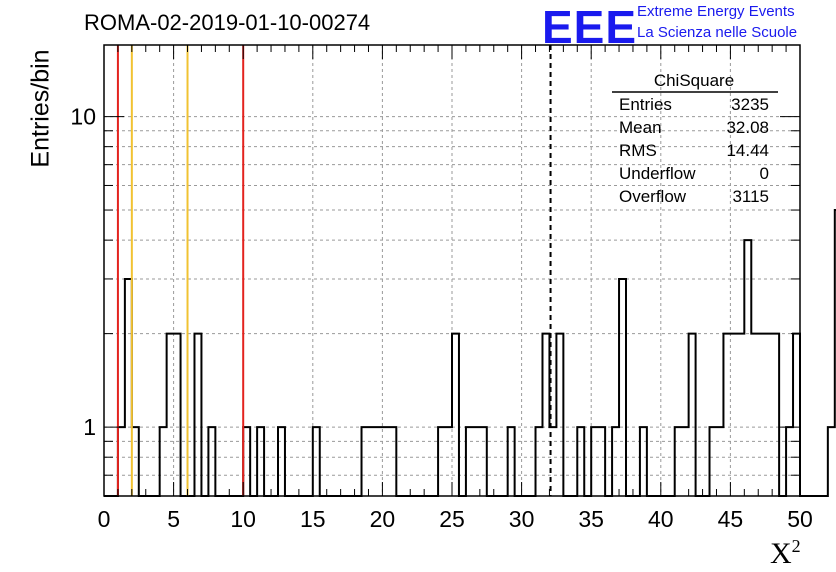 This screenshot has width=836, height=572. I want to click on x-tick-label: 45, so click(731, 519).